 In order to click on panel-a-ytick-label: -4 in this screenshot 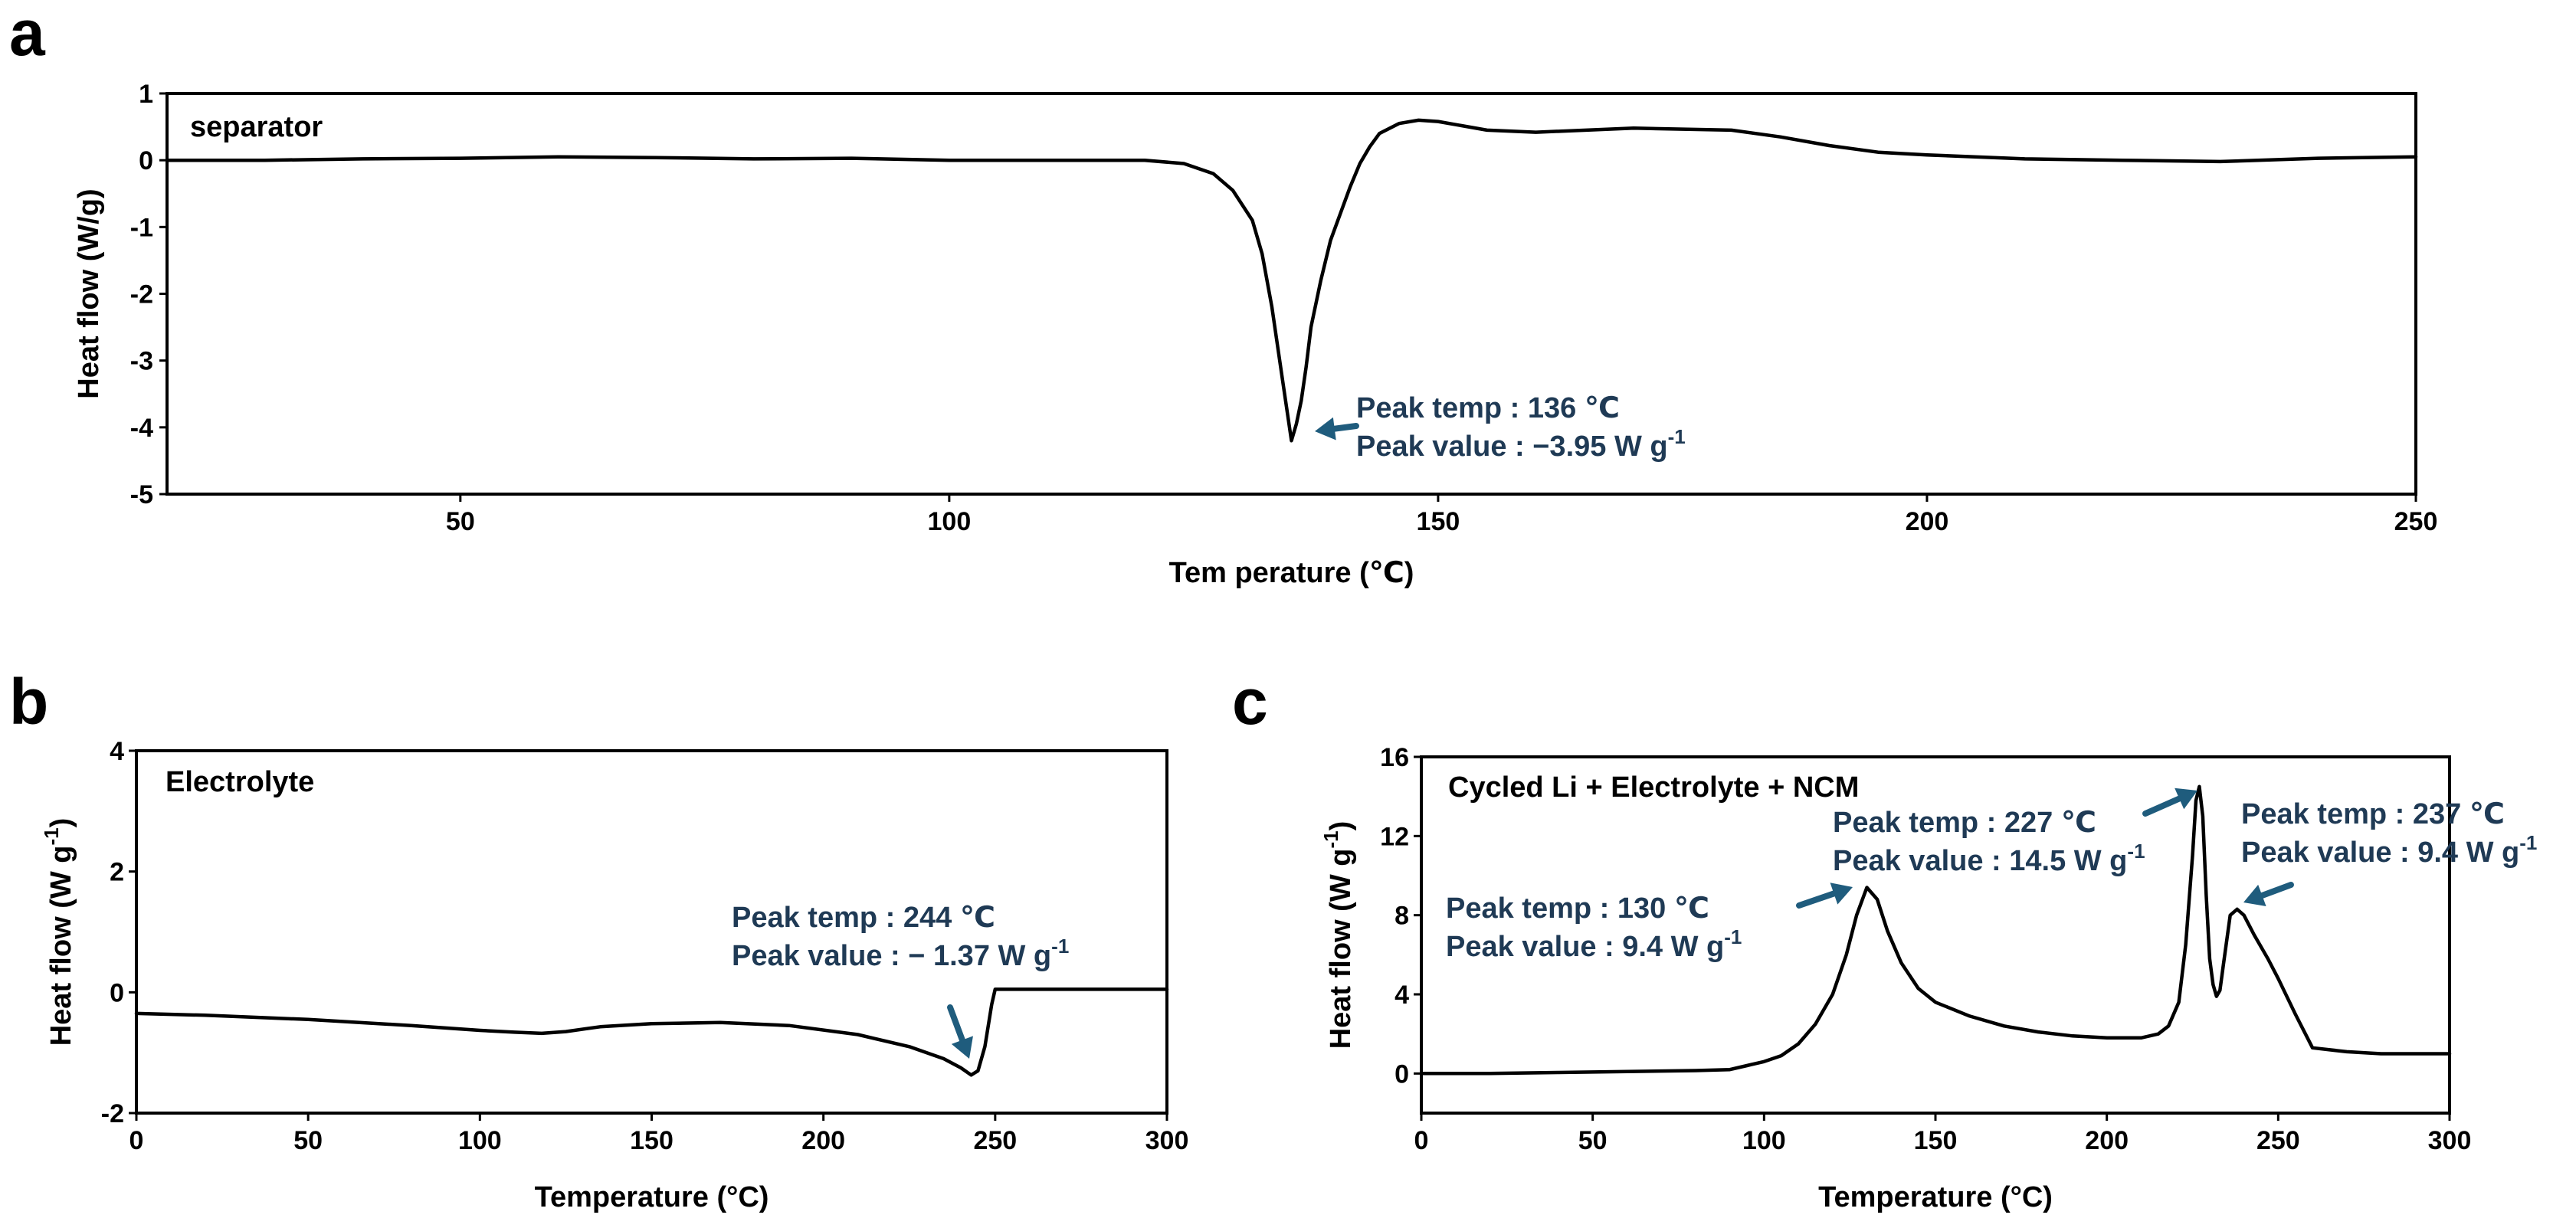, I will do `click(141, 429)`.